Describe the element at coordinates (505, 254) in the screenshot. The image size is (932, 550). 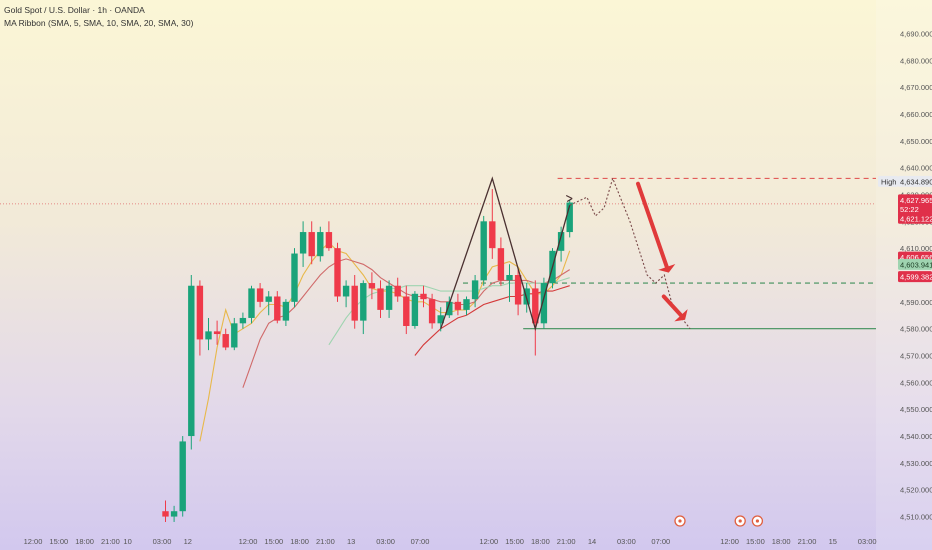
I see `zigzag-pattern` at that location.